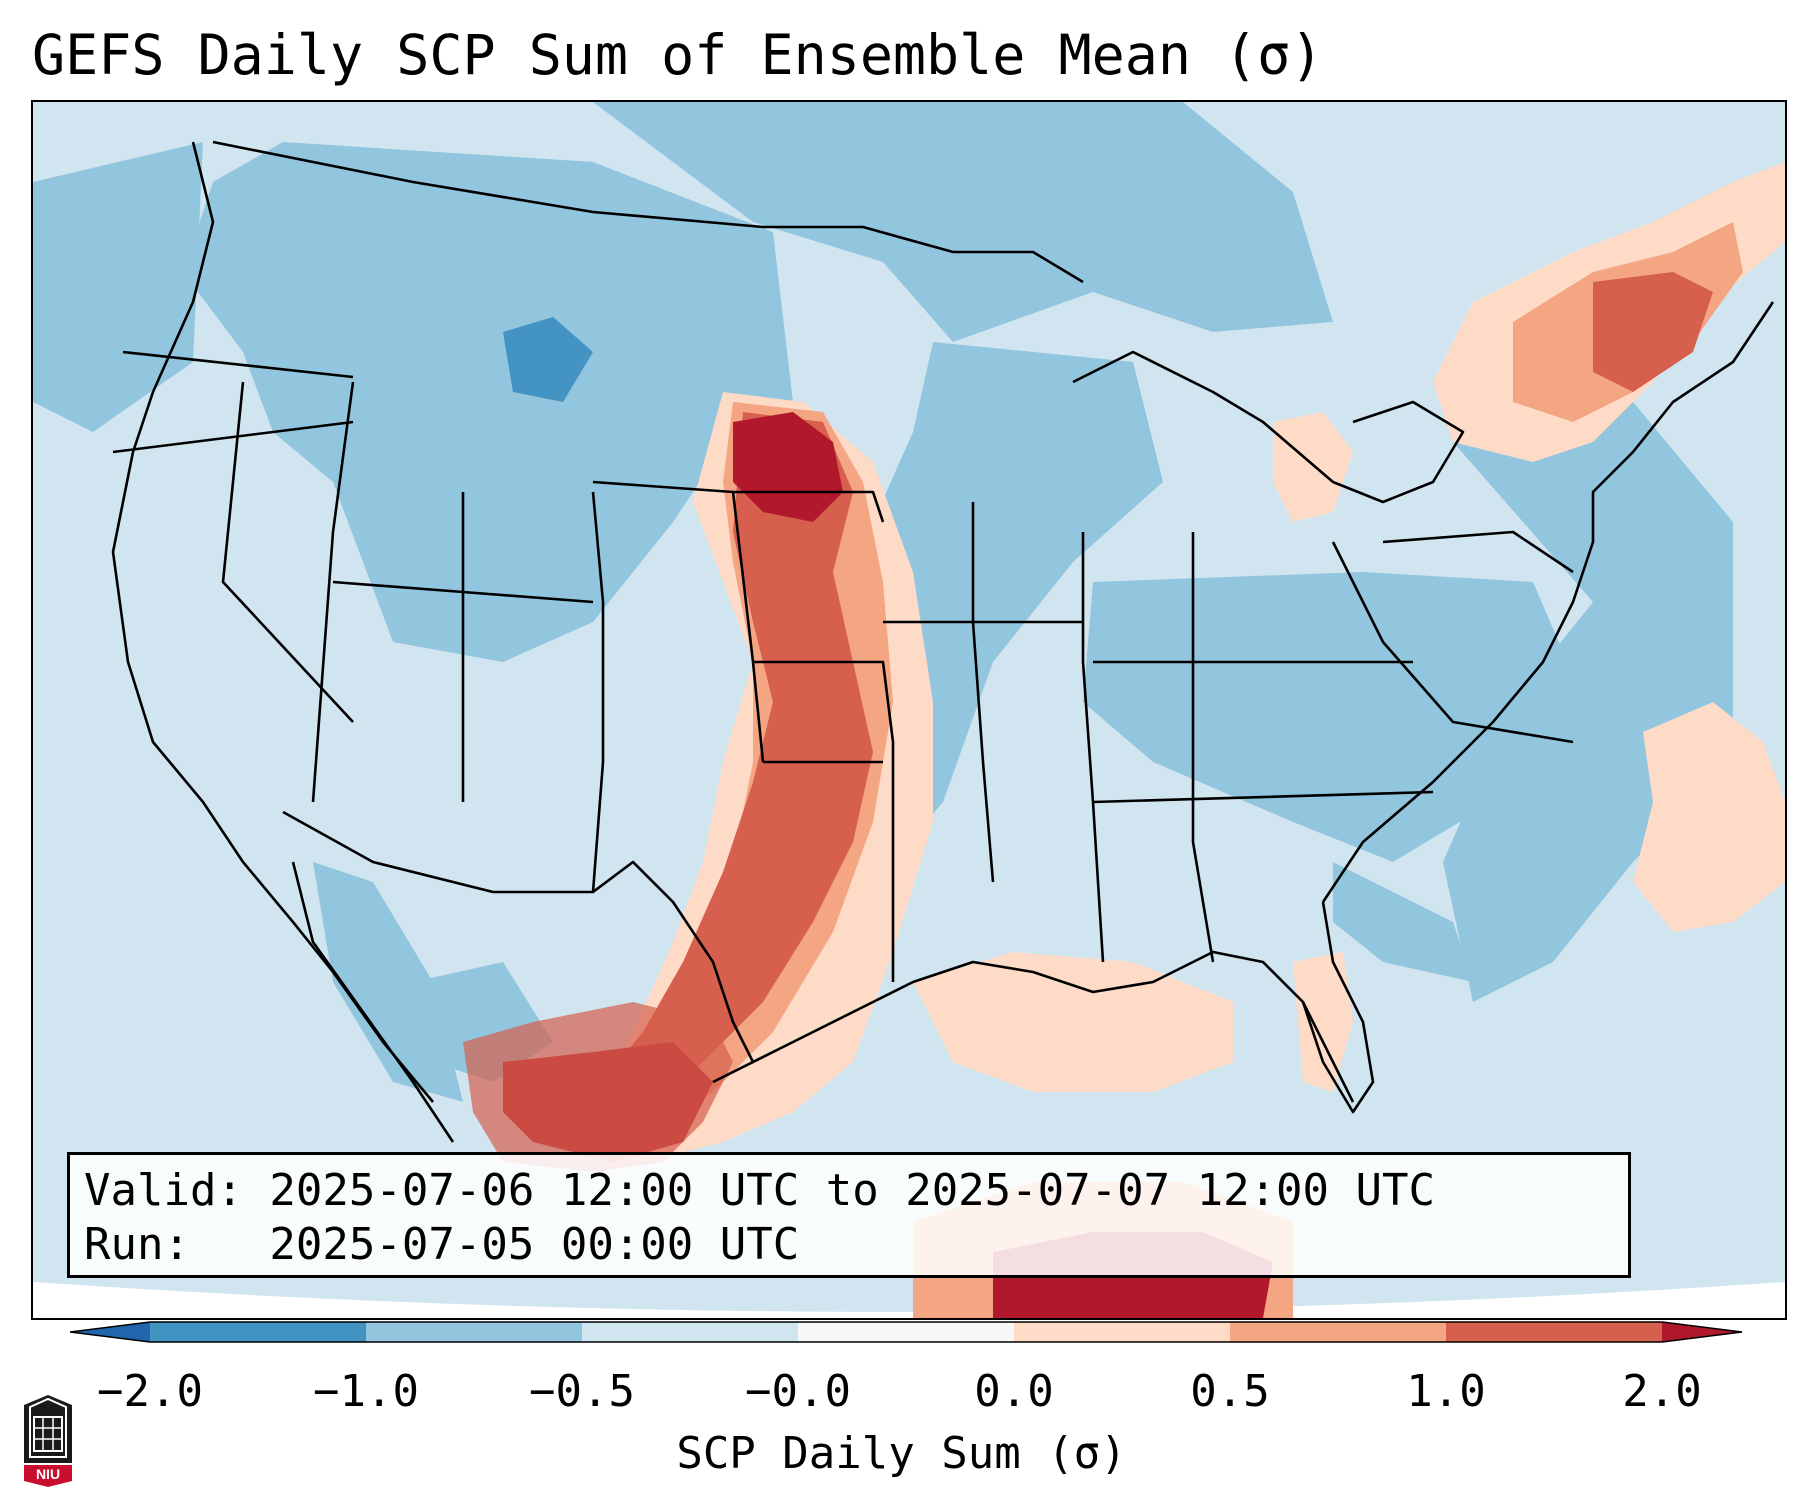  I want to click on colorbar-tick-label: −0.5, so click(582, 1391).